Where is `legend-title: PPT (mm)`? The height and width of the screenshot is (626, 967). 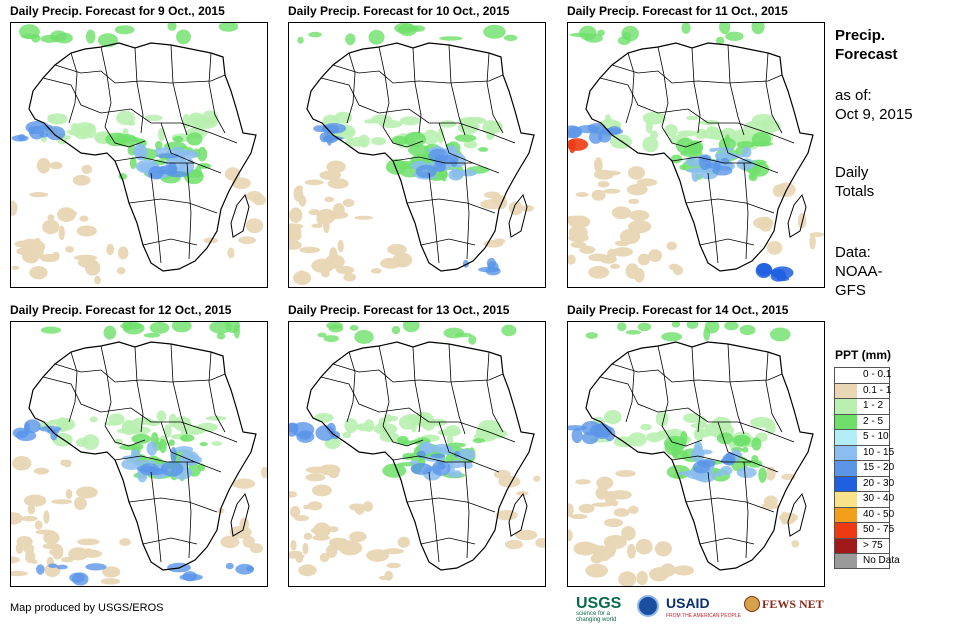 legend-title: PPT (mm) is located at coordinates (863, 355).